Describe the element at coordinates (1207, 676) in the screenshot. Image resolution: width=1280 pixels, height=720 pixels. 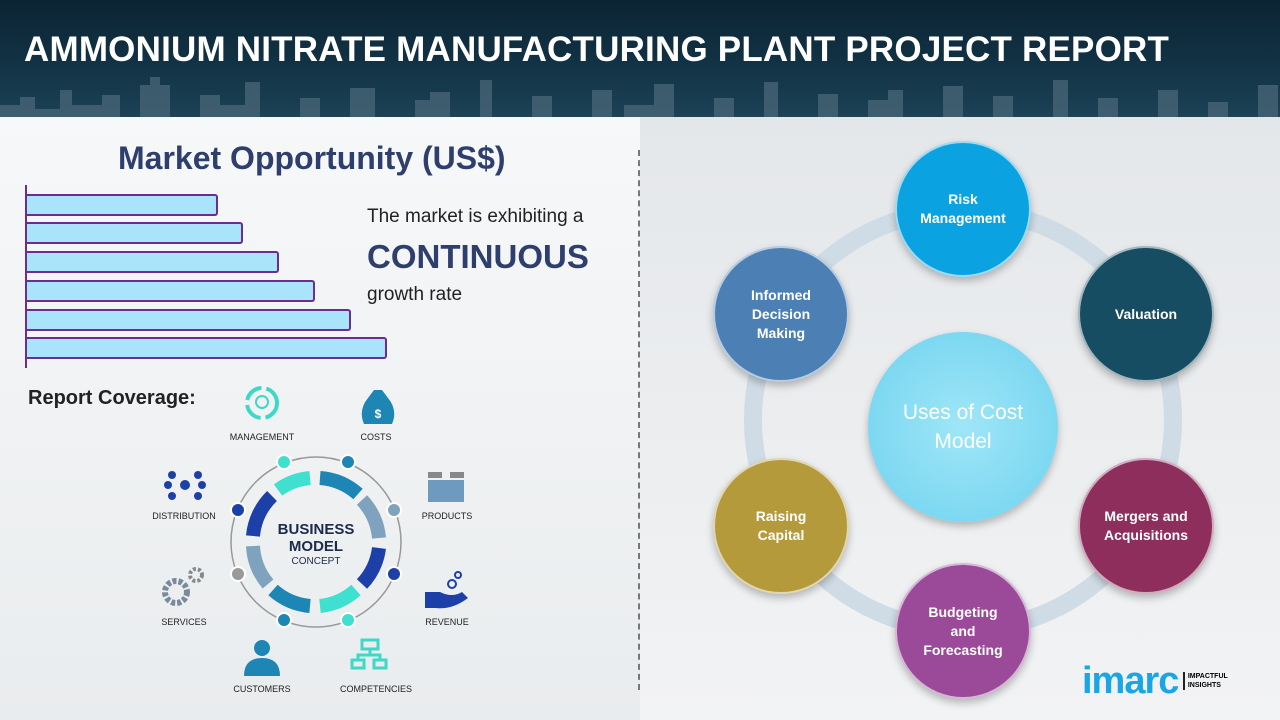
I see `logo-tagline1: IMPACTFUL` at that location.